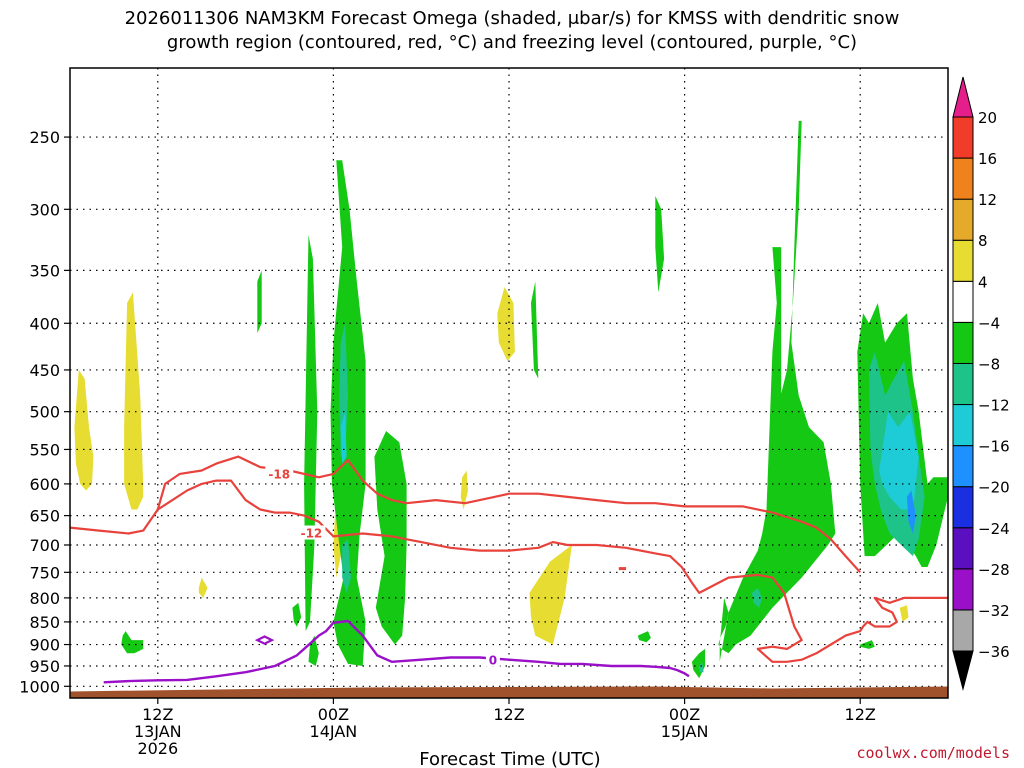 This screenshot has height=768, width=1024. Describe the element at coordinates (981, 383) in the screenshot. I see `colorbar: −36 −32 −28 −24 −20 −16 −12 −8 −4 4 8 12 16 20` at that location.